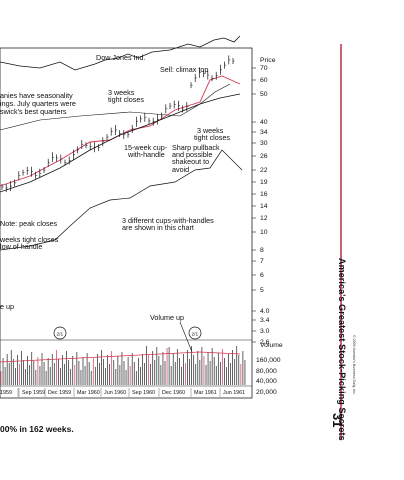 The image size is (404, 480). I want to click on volume-tick-label: 40,000, so click(266, 381).